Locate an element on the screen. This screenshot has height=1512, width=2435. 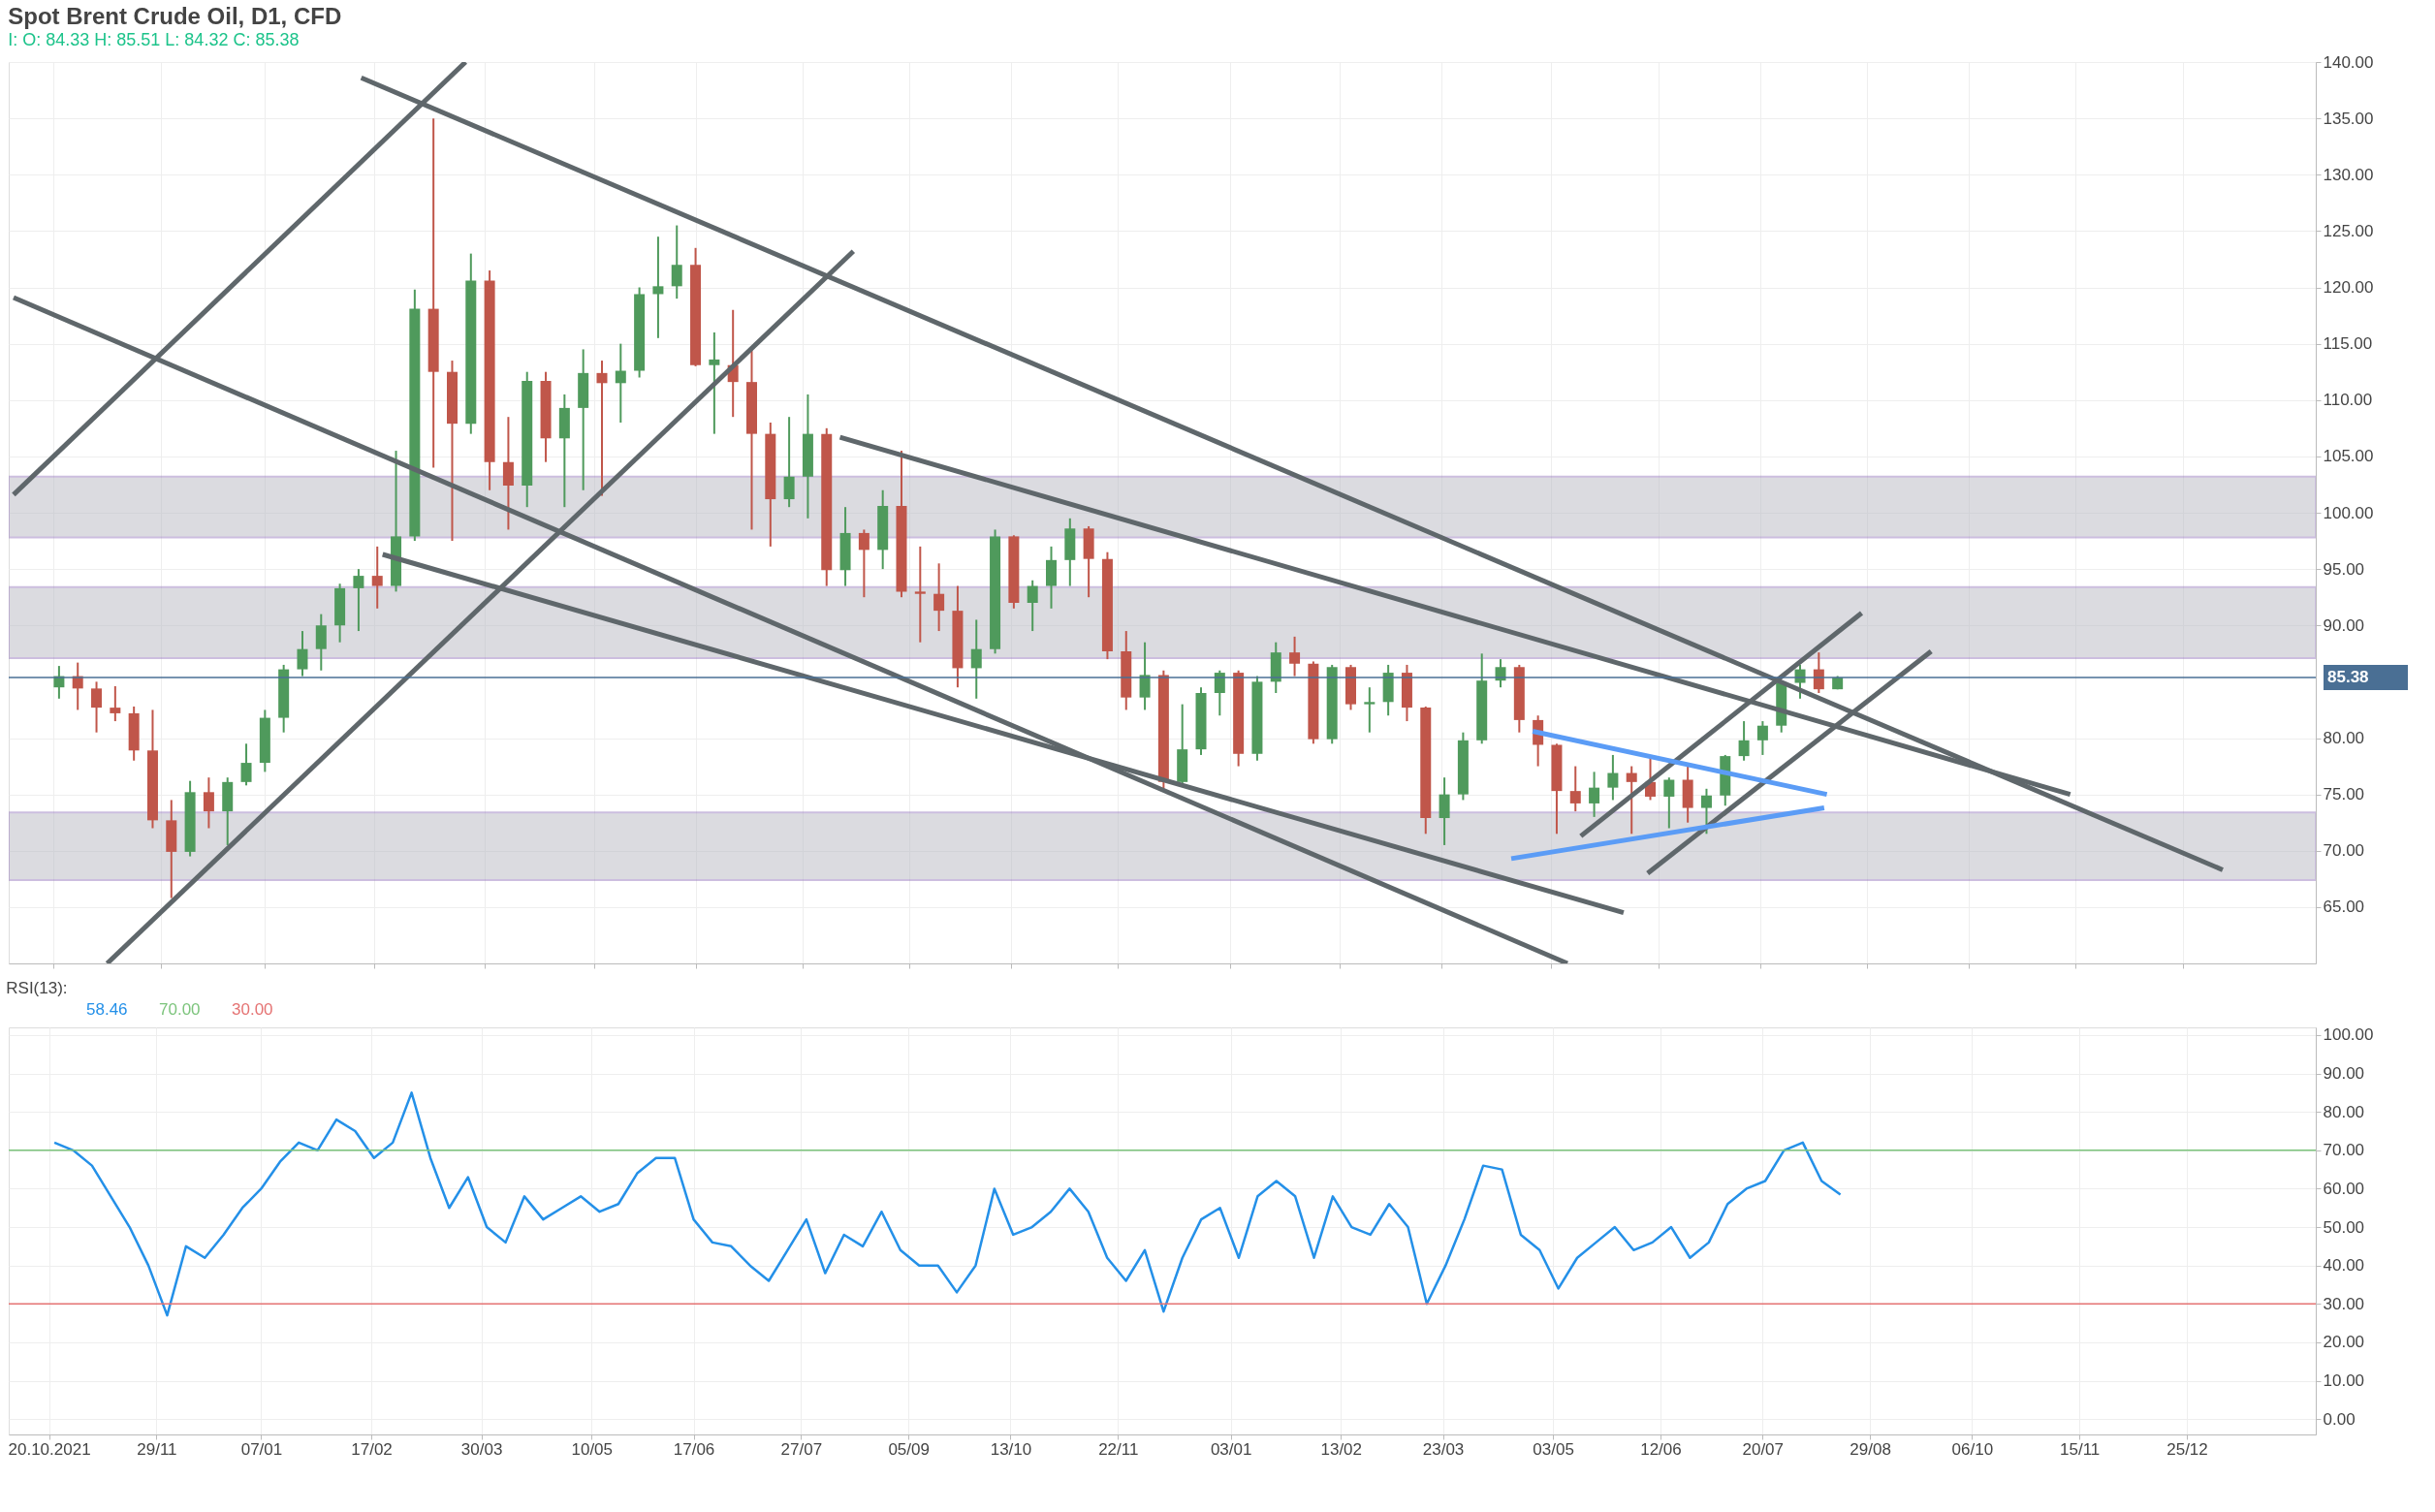
y-tick-label: 125.00 is located at coordinates (2348, 230).